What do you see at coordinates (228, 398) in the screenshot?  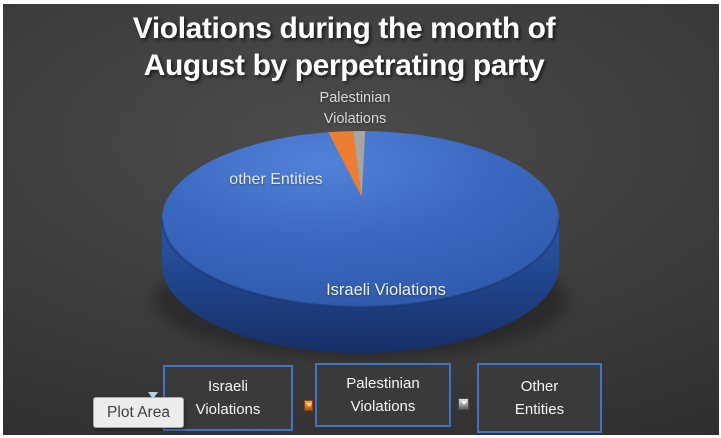 I see `legend-box-israeli: Israeli Violations` at bounding box center [228, 398].